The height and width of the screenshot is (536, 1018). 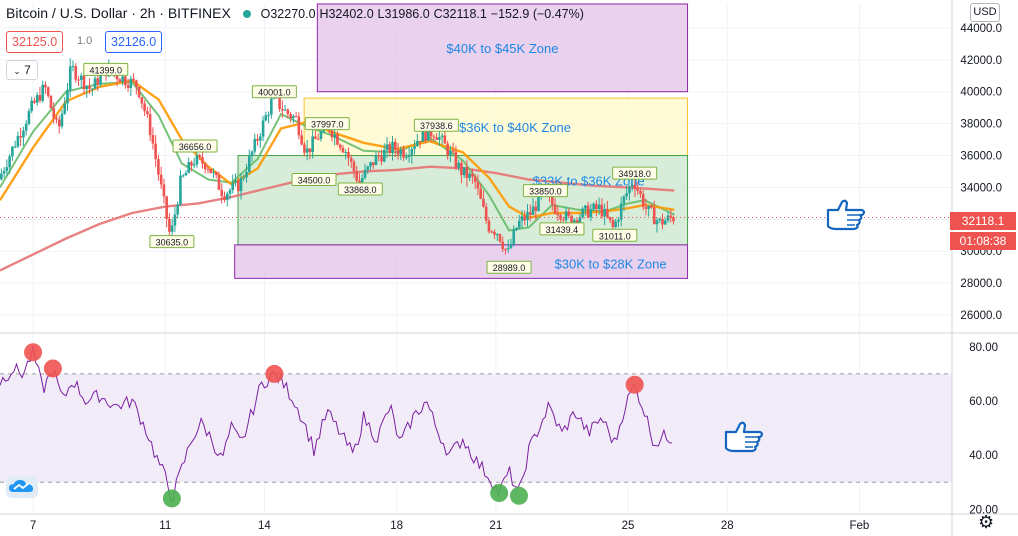 What do you see at coordinates (134, 42) in the screenshot?
I see `buy-price-button: 32126.0` at bounding box center [134, 42].